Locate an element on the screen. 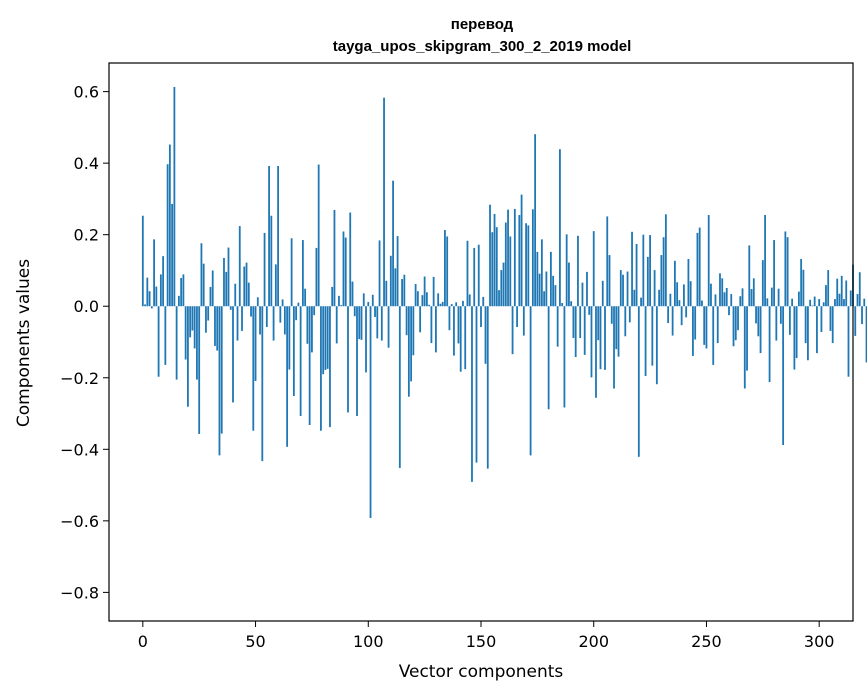 The height and width of the screenshot is (696, 867). x-axis: 0 50 100 150 200 250 300 is located at coordinates (486, 636).